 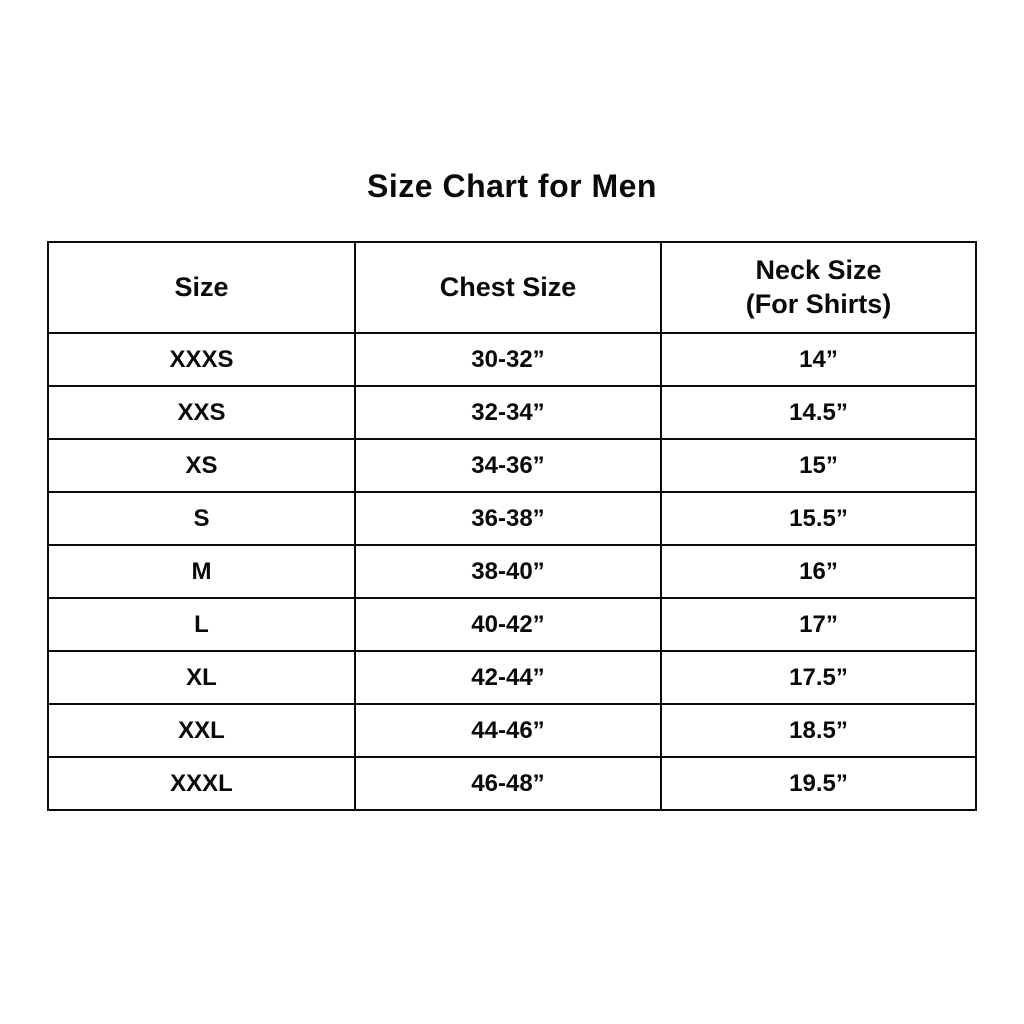 I want to click on page-title: Size Chart for Men, so click(x=512, y=186).